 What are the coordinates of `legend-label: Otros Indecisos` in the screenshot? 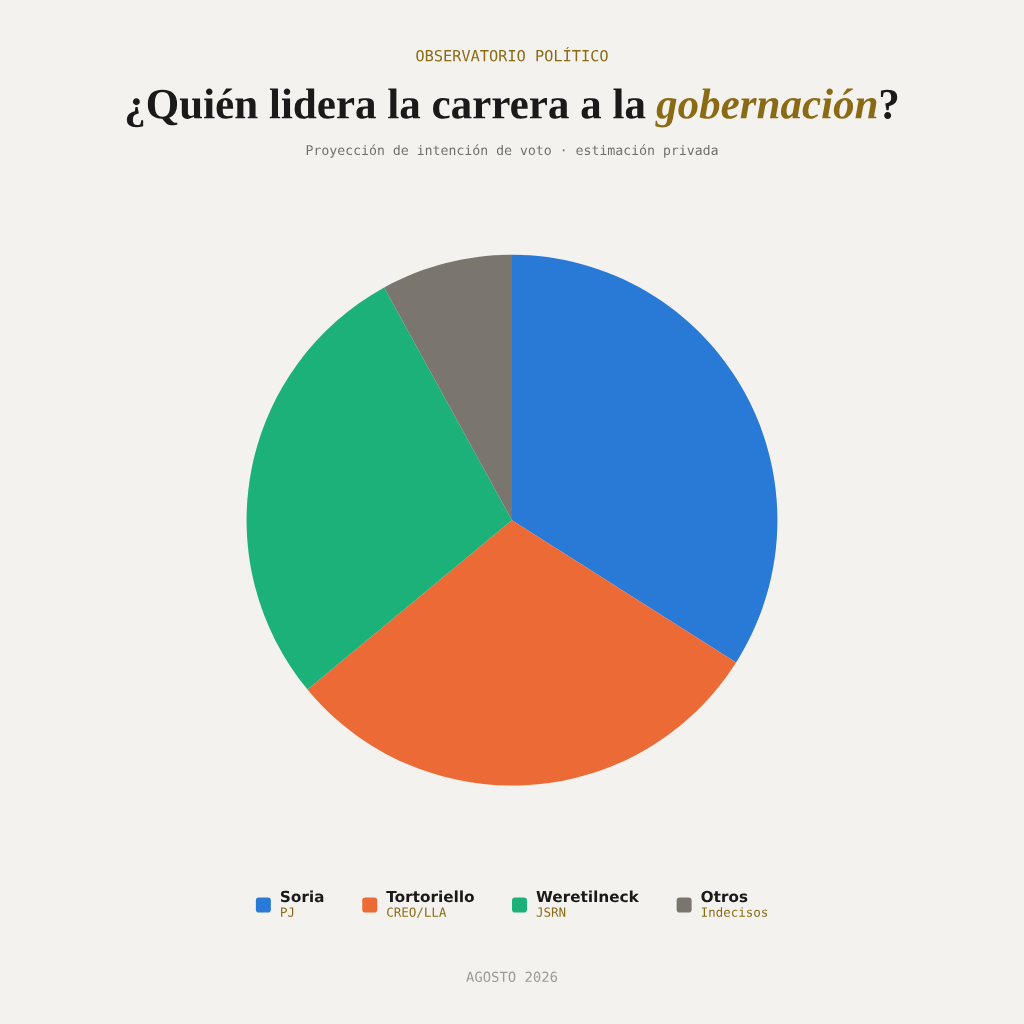 It's located at (734, 903).